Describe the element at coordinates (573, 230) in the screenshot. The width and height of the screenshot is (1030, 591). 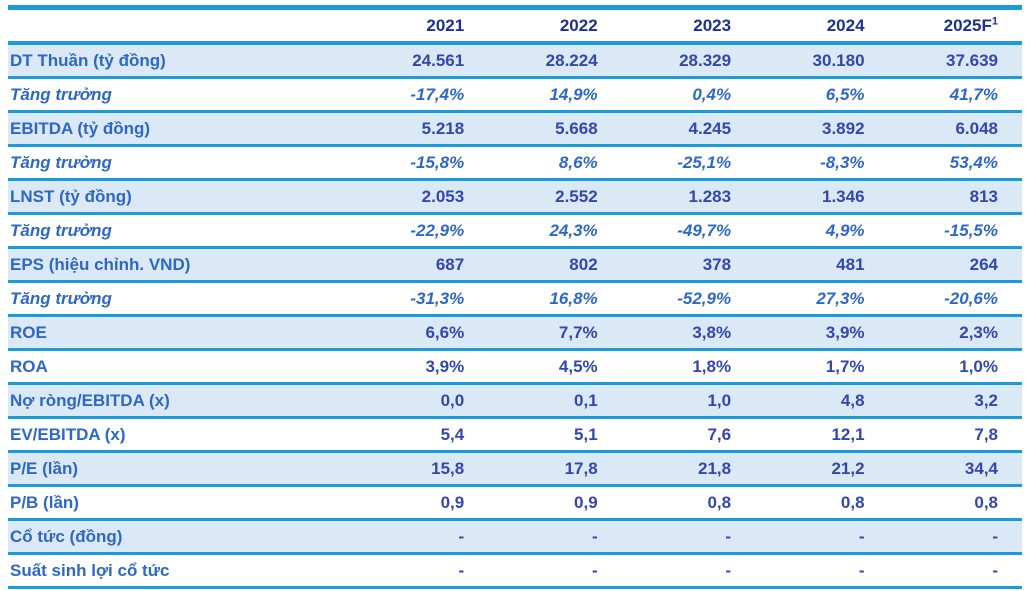
I see `cell-value: 24,3%` at that location.